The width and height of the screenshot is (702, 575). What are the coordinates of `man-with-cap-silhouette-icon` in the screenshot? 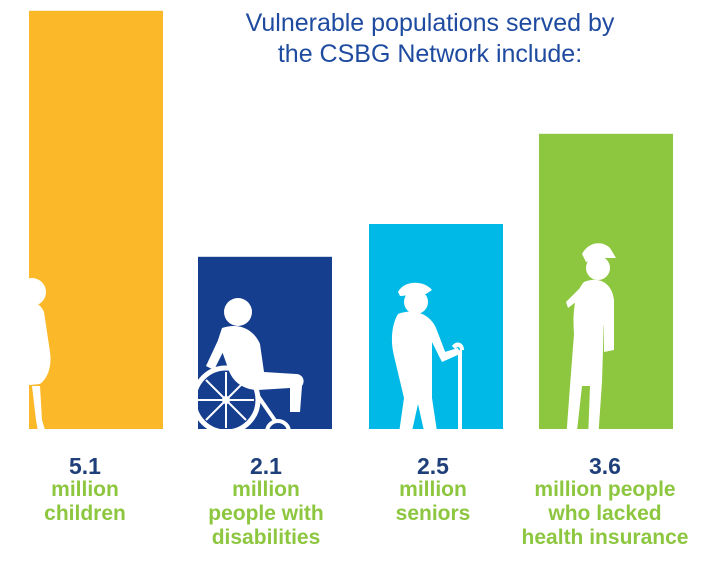 It's located at (591, 341).